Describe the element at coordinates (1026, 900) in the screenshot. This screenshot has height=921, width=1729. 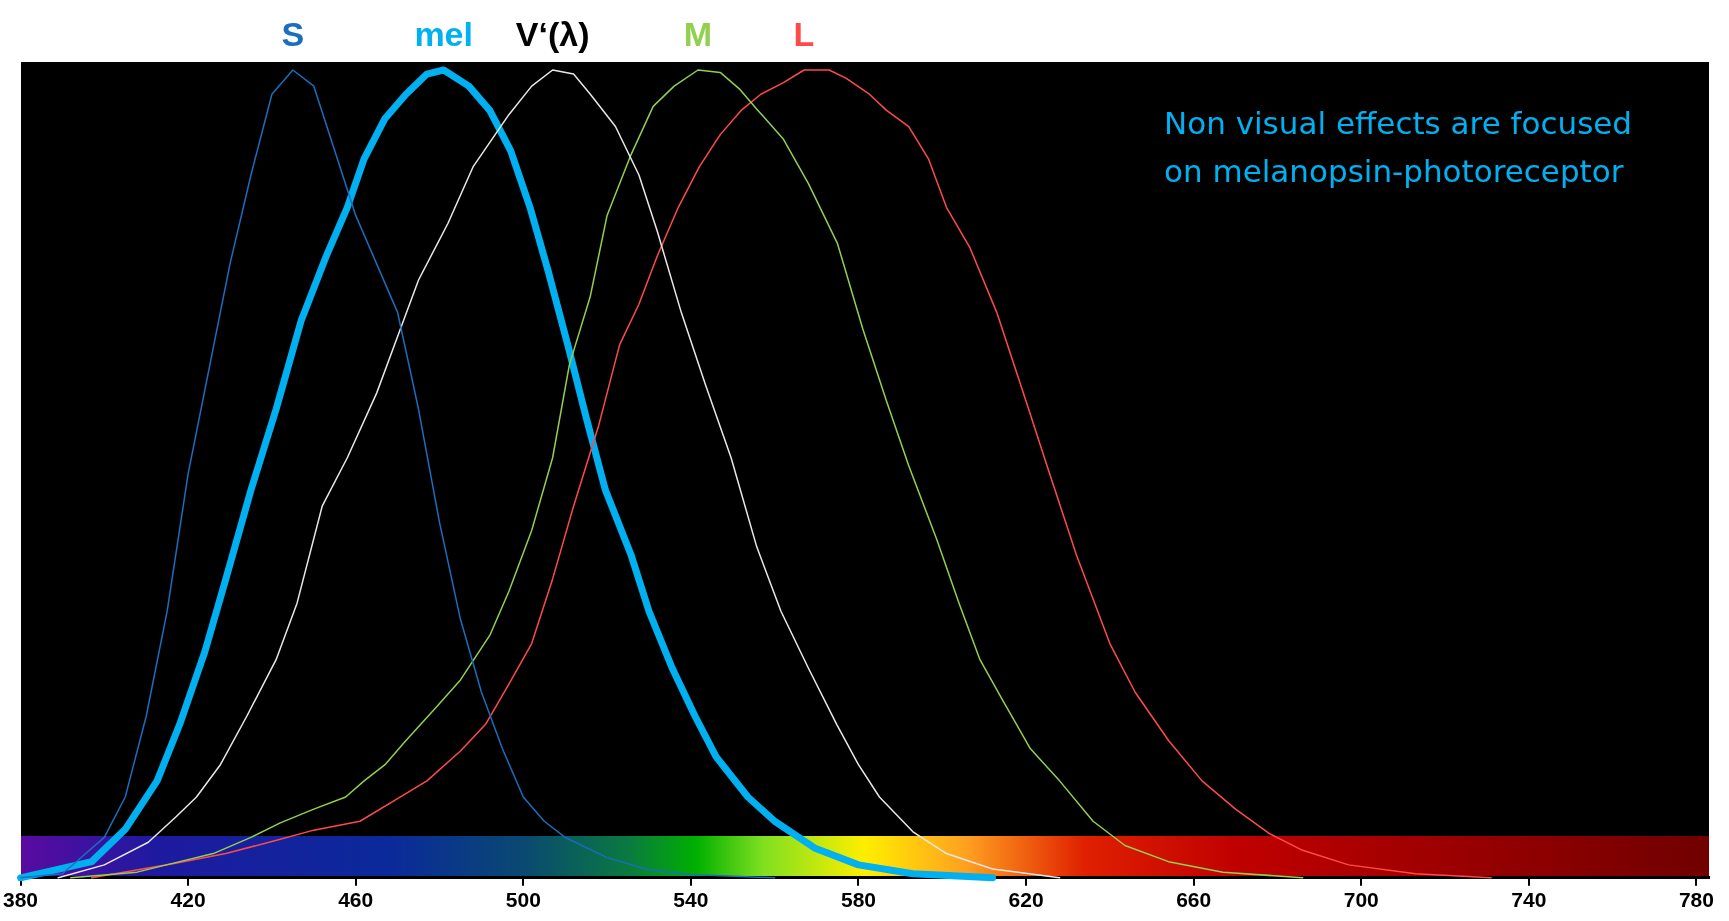
I see `x-tick-label: 620` at that location.